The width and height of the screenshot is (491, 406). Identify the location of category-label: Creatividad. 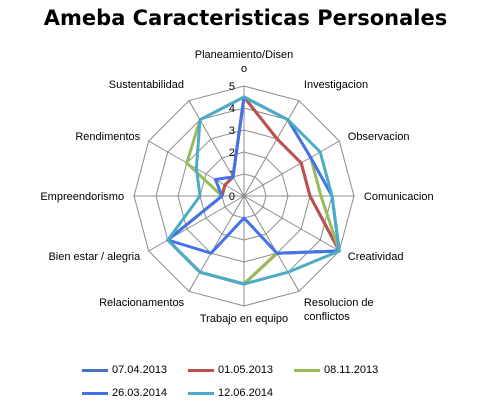
(376, 257).